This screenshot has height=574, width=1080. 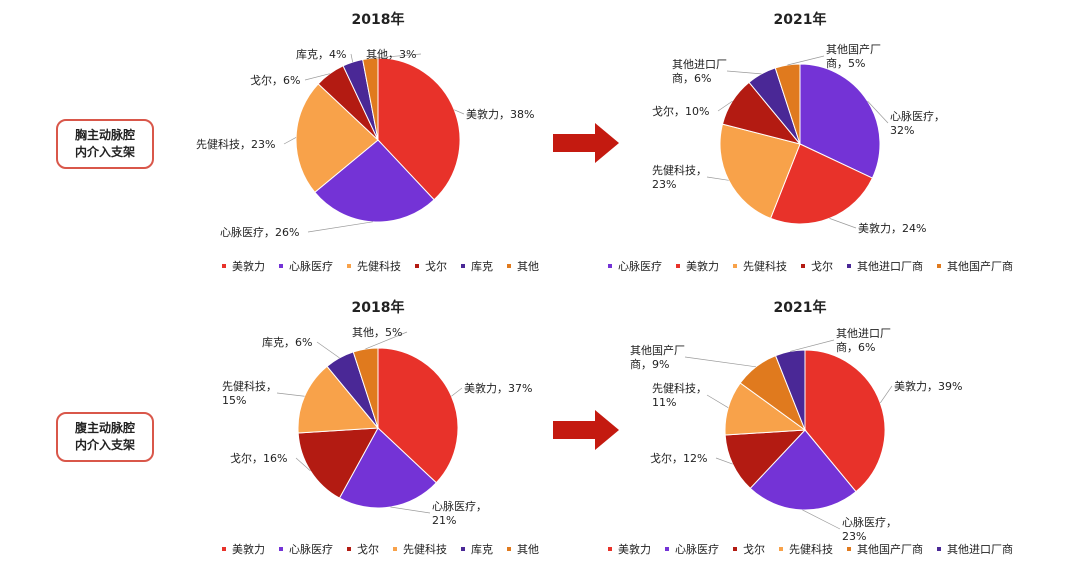 What do you see at coordinates (869, 529) in the screenshot?
I see `slice-label: 心脉医疗， 23%` at bounding box center [869, 529].